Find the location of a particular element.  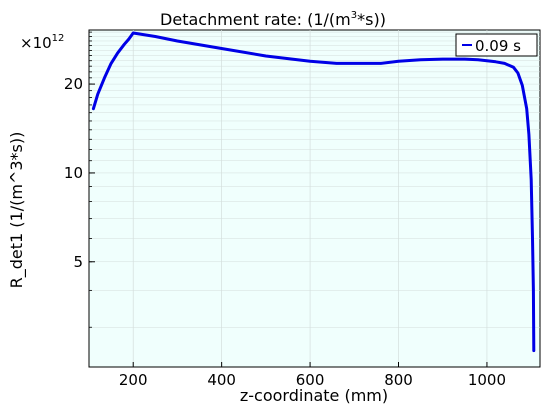

y-tick-label: 20 is located at coordinates (73, 84).